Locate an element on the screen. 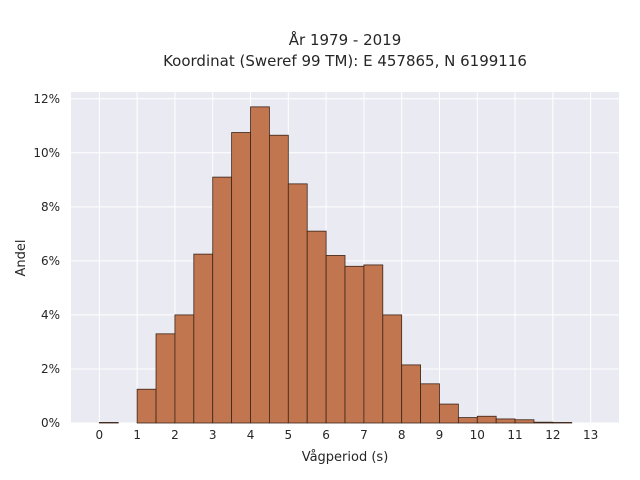  x-tick-label: 0 is located at coordinates (100, 435).